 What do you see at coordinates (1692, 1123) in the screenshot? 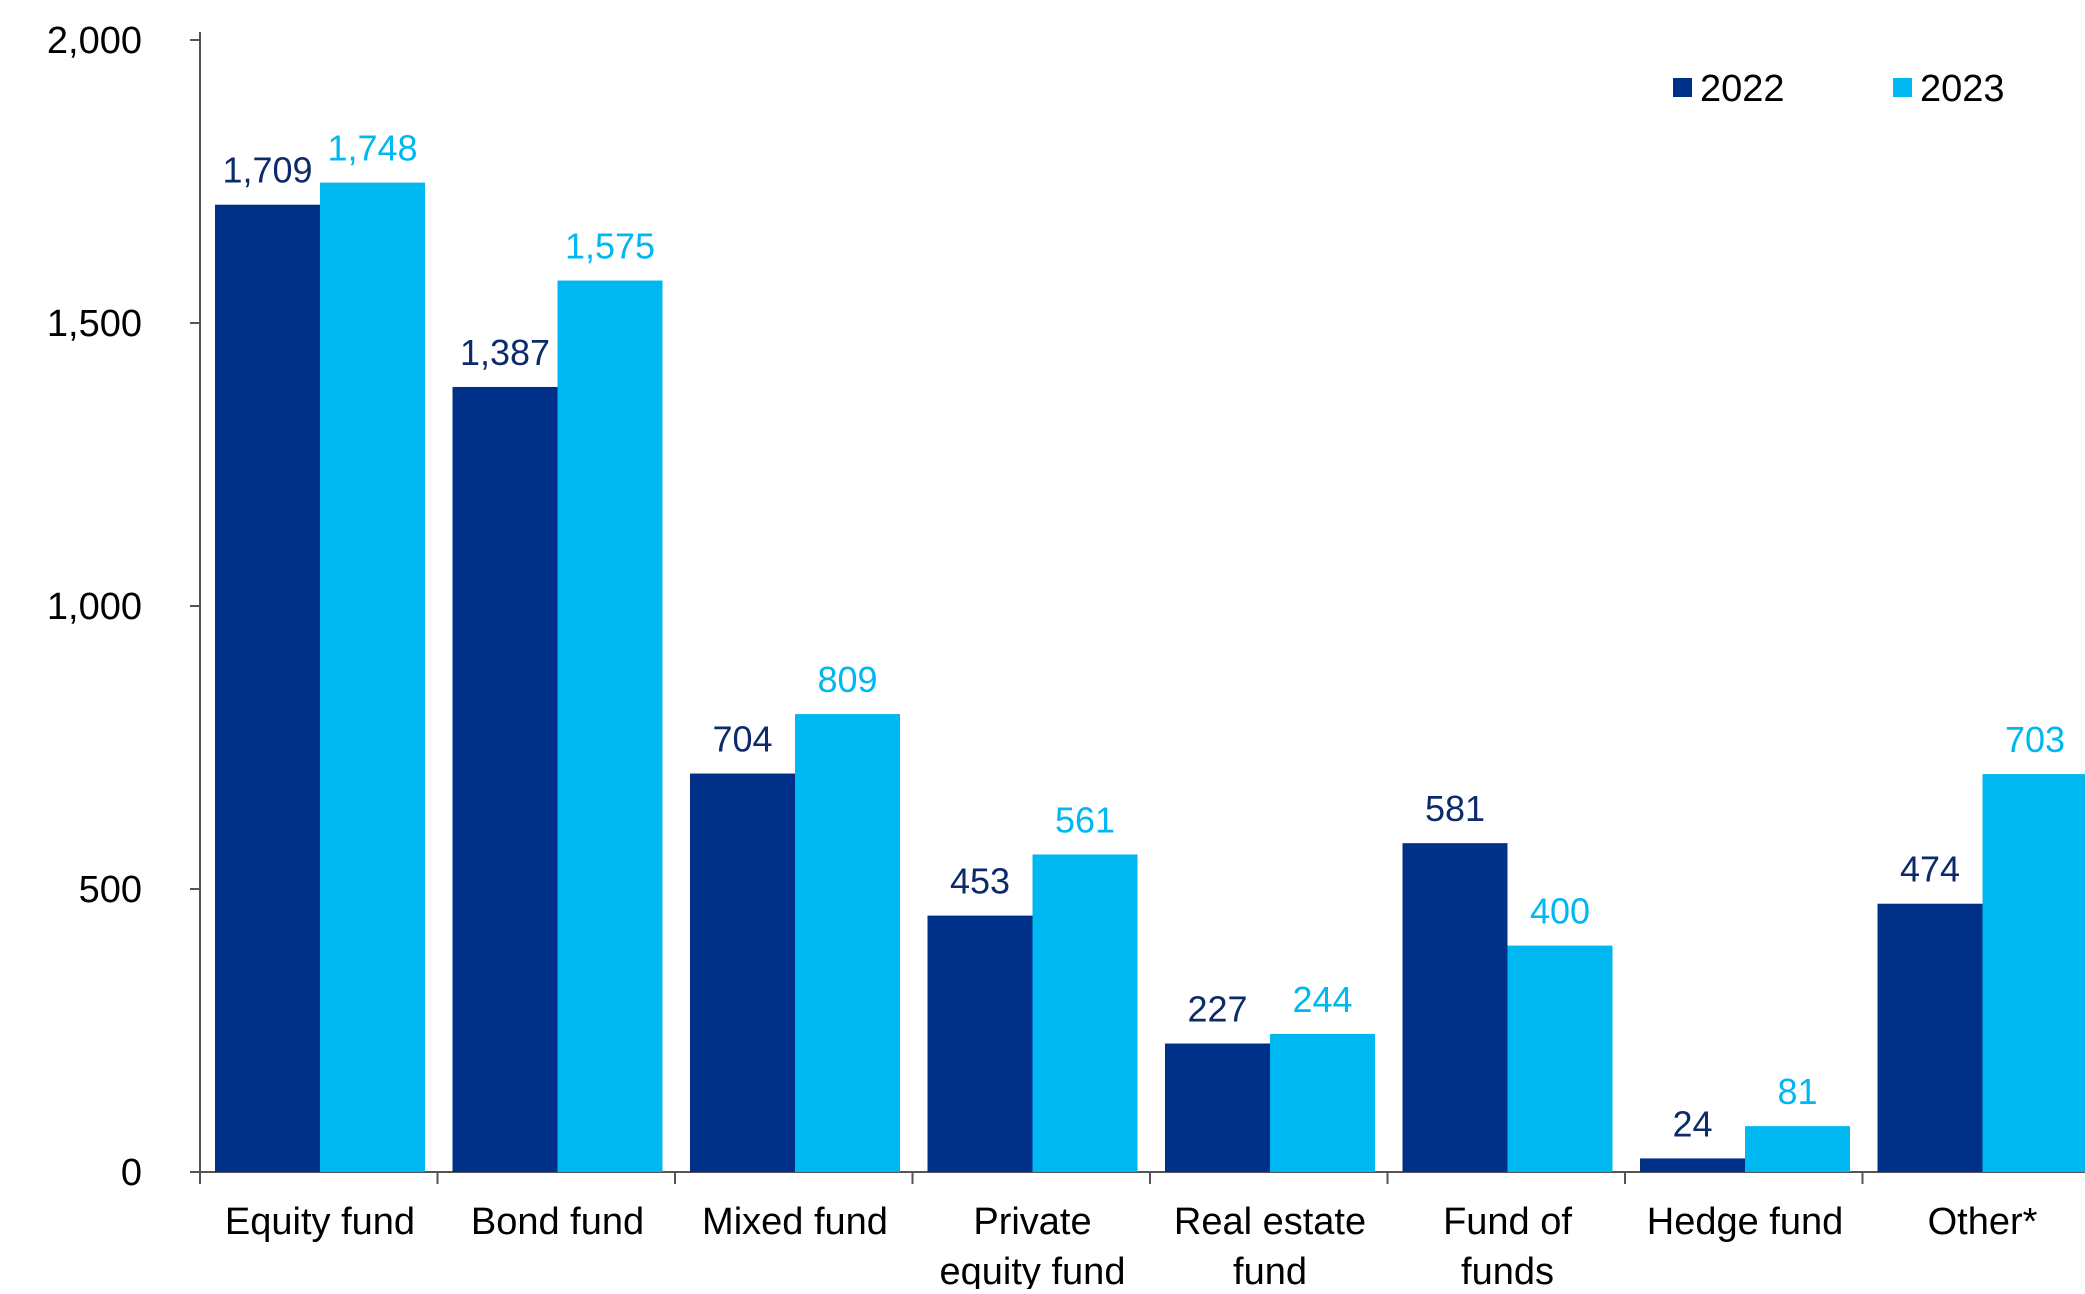
I see `data-label: 24` at bounding box center [1692, 1123].